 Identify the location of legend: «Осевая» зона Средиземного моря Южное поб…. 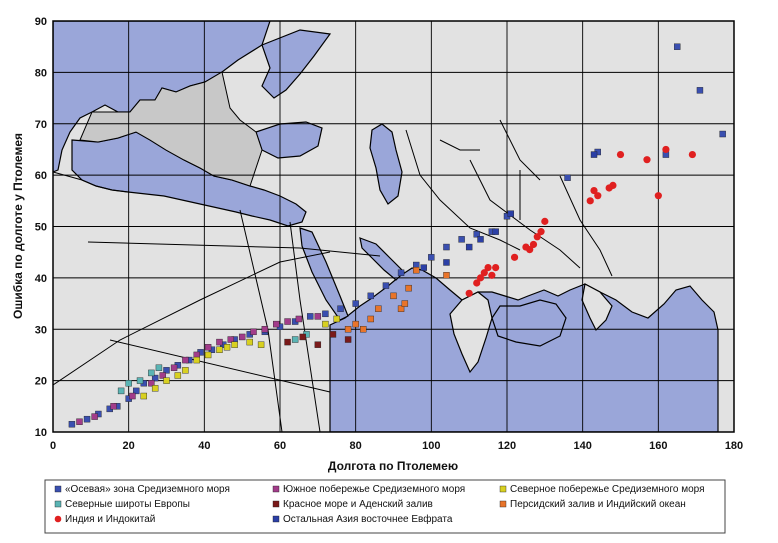
(385, 506).